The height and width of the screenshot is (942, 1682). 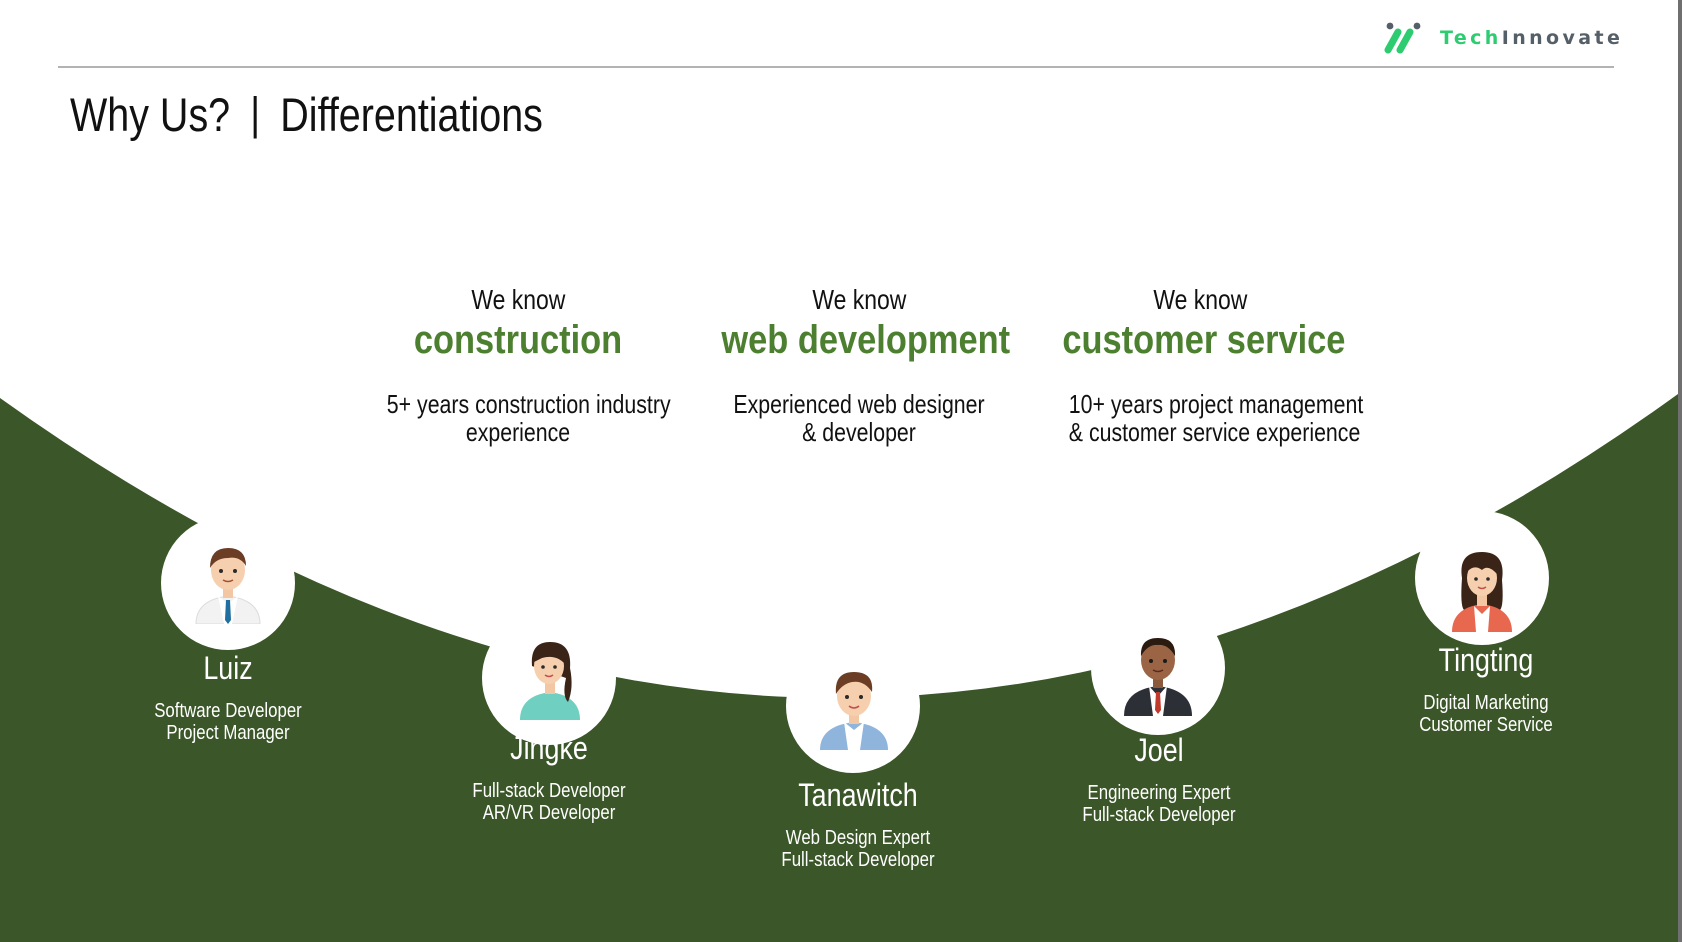 I want to click on team-member-luiz: Luiz Software Developer Project Manager, so click(x=228, y=696).